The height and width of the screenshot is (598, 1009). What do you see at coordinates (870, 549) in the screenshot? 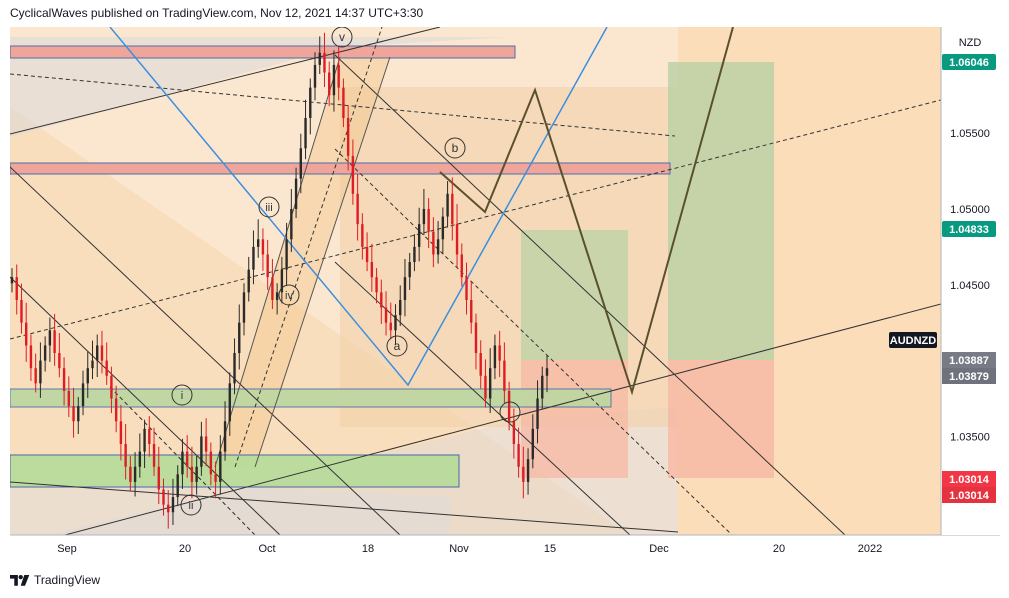
I see `time-tick-label: 2022` at bounding box center [870, 549].